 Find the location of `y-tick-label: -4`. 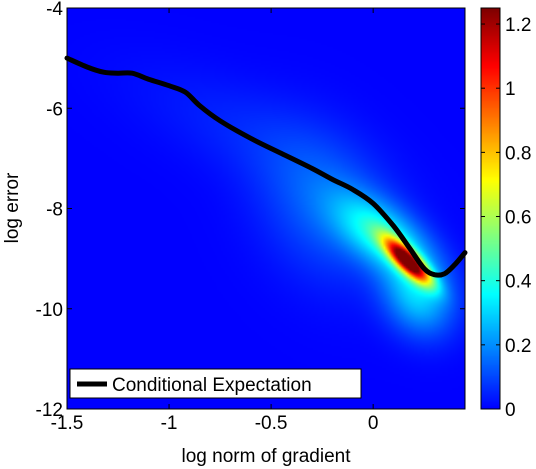

y-tick-label: -4 is located at coordinates (54, 10).